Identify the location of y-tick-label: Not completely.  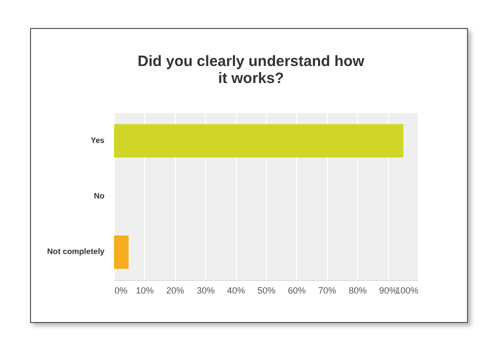
(76, 251).